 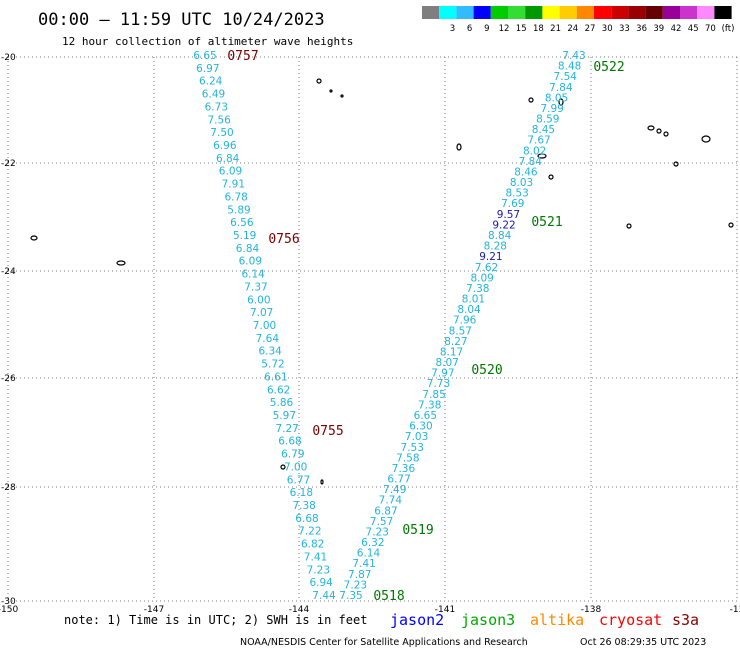 I want to click on west-track-value: 7.22, so click(x=309, y=532).